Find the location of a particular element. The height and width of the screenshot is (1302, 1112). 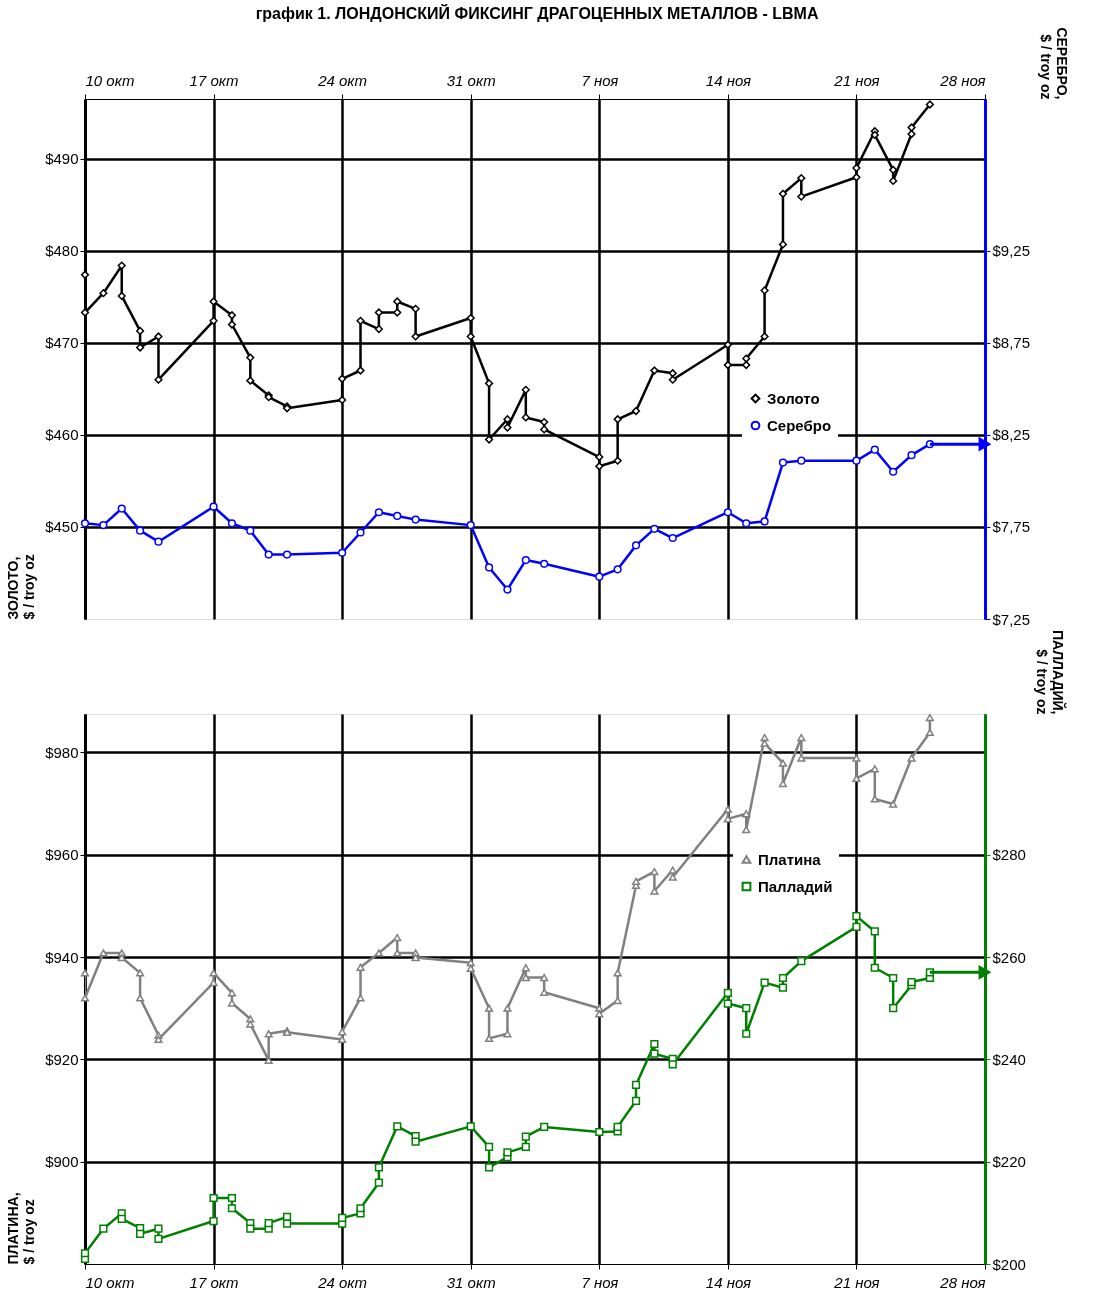

y2-axis-title: СЕРЕБРО, $ / troy oz is located at coordinates (1054, 63).